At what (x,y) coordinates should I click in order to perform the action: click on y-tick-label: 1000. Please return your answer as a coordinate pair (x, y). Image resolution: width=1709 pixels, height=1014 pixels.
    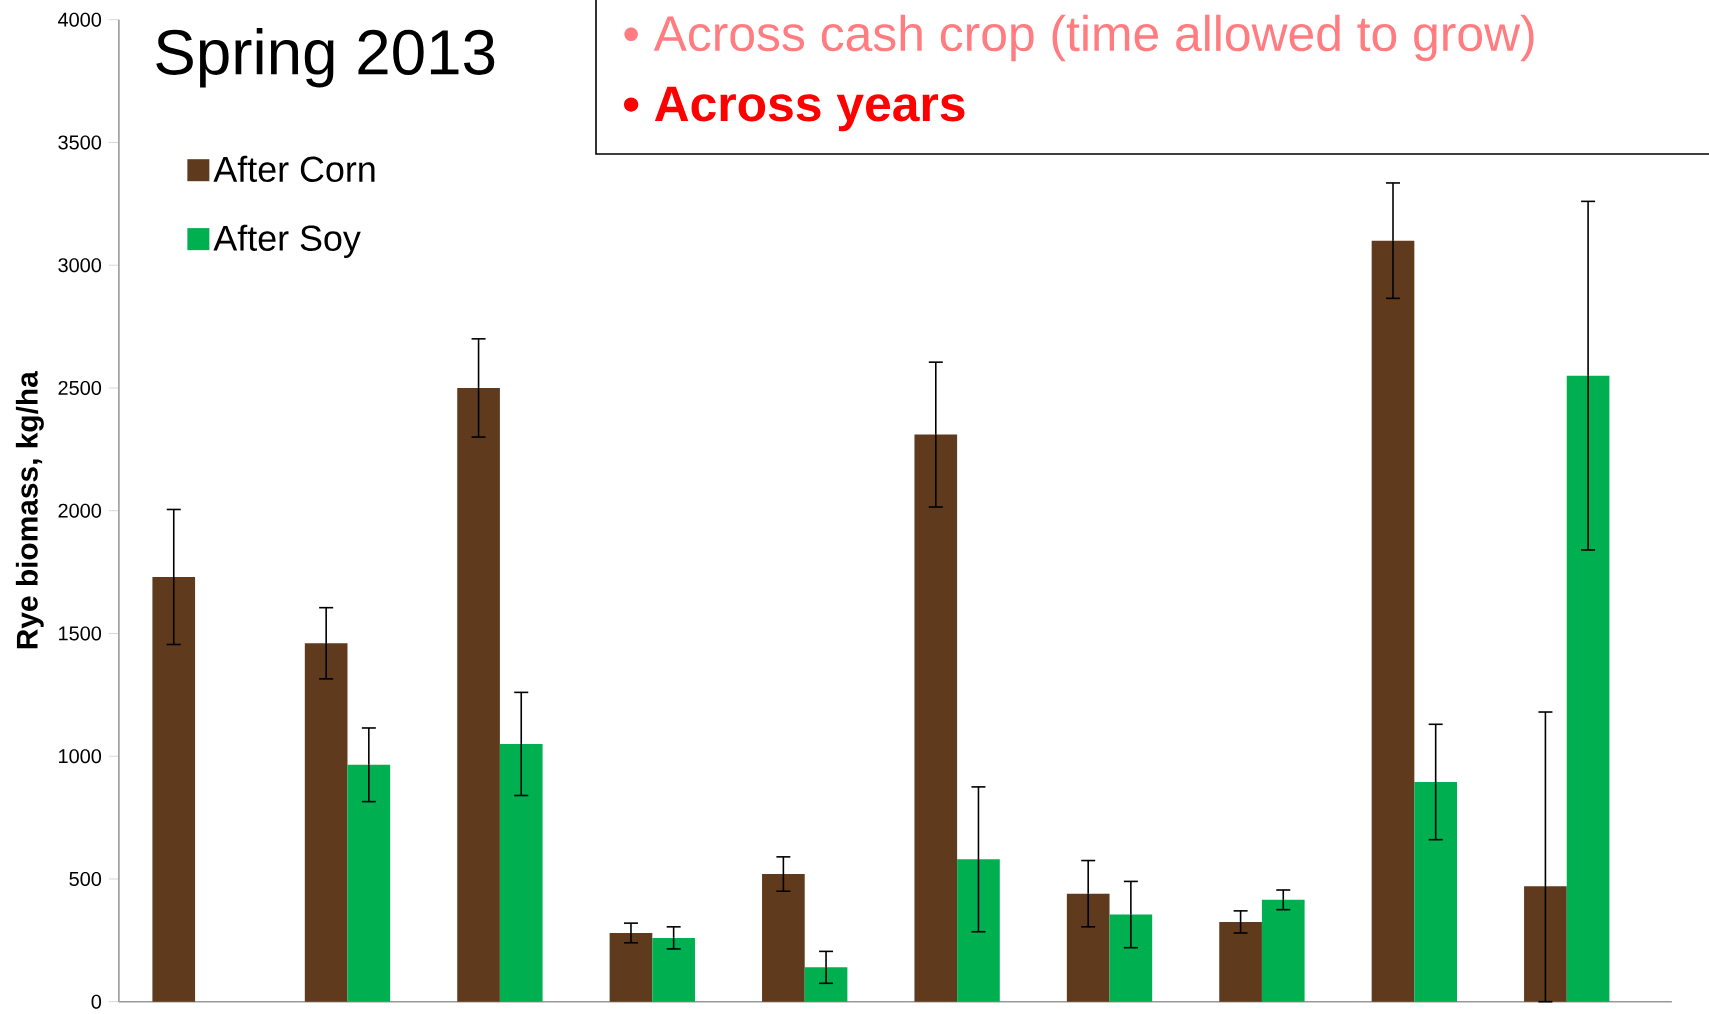
    Looking at the image, I should click on (80, 756).